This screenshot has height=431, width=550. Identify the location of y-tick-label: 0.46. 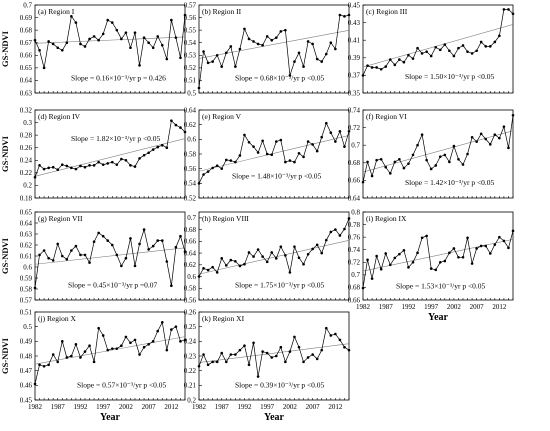
(26, 386).